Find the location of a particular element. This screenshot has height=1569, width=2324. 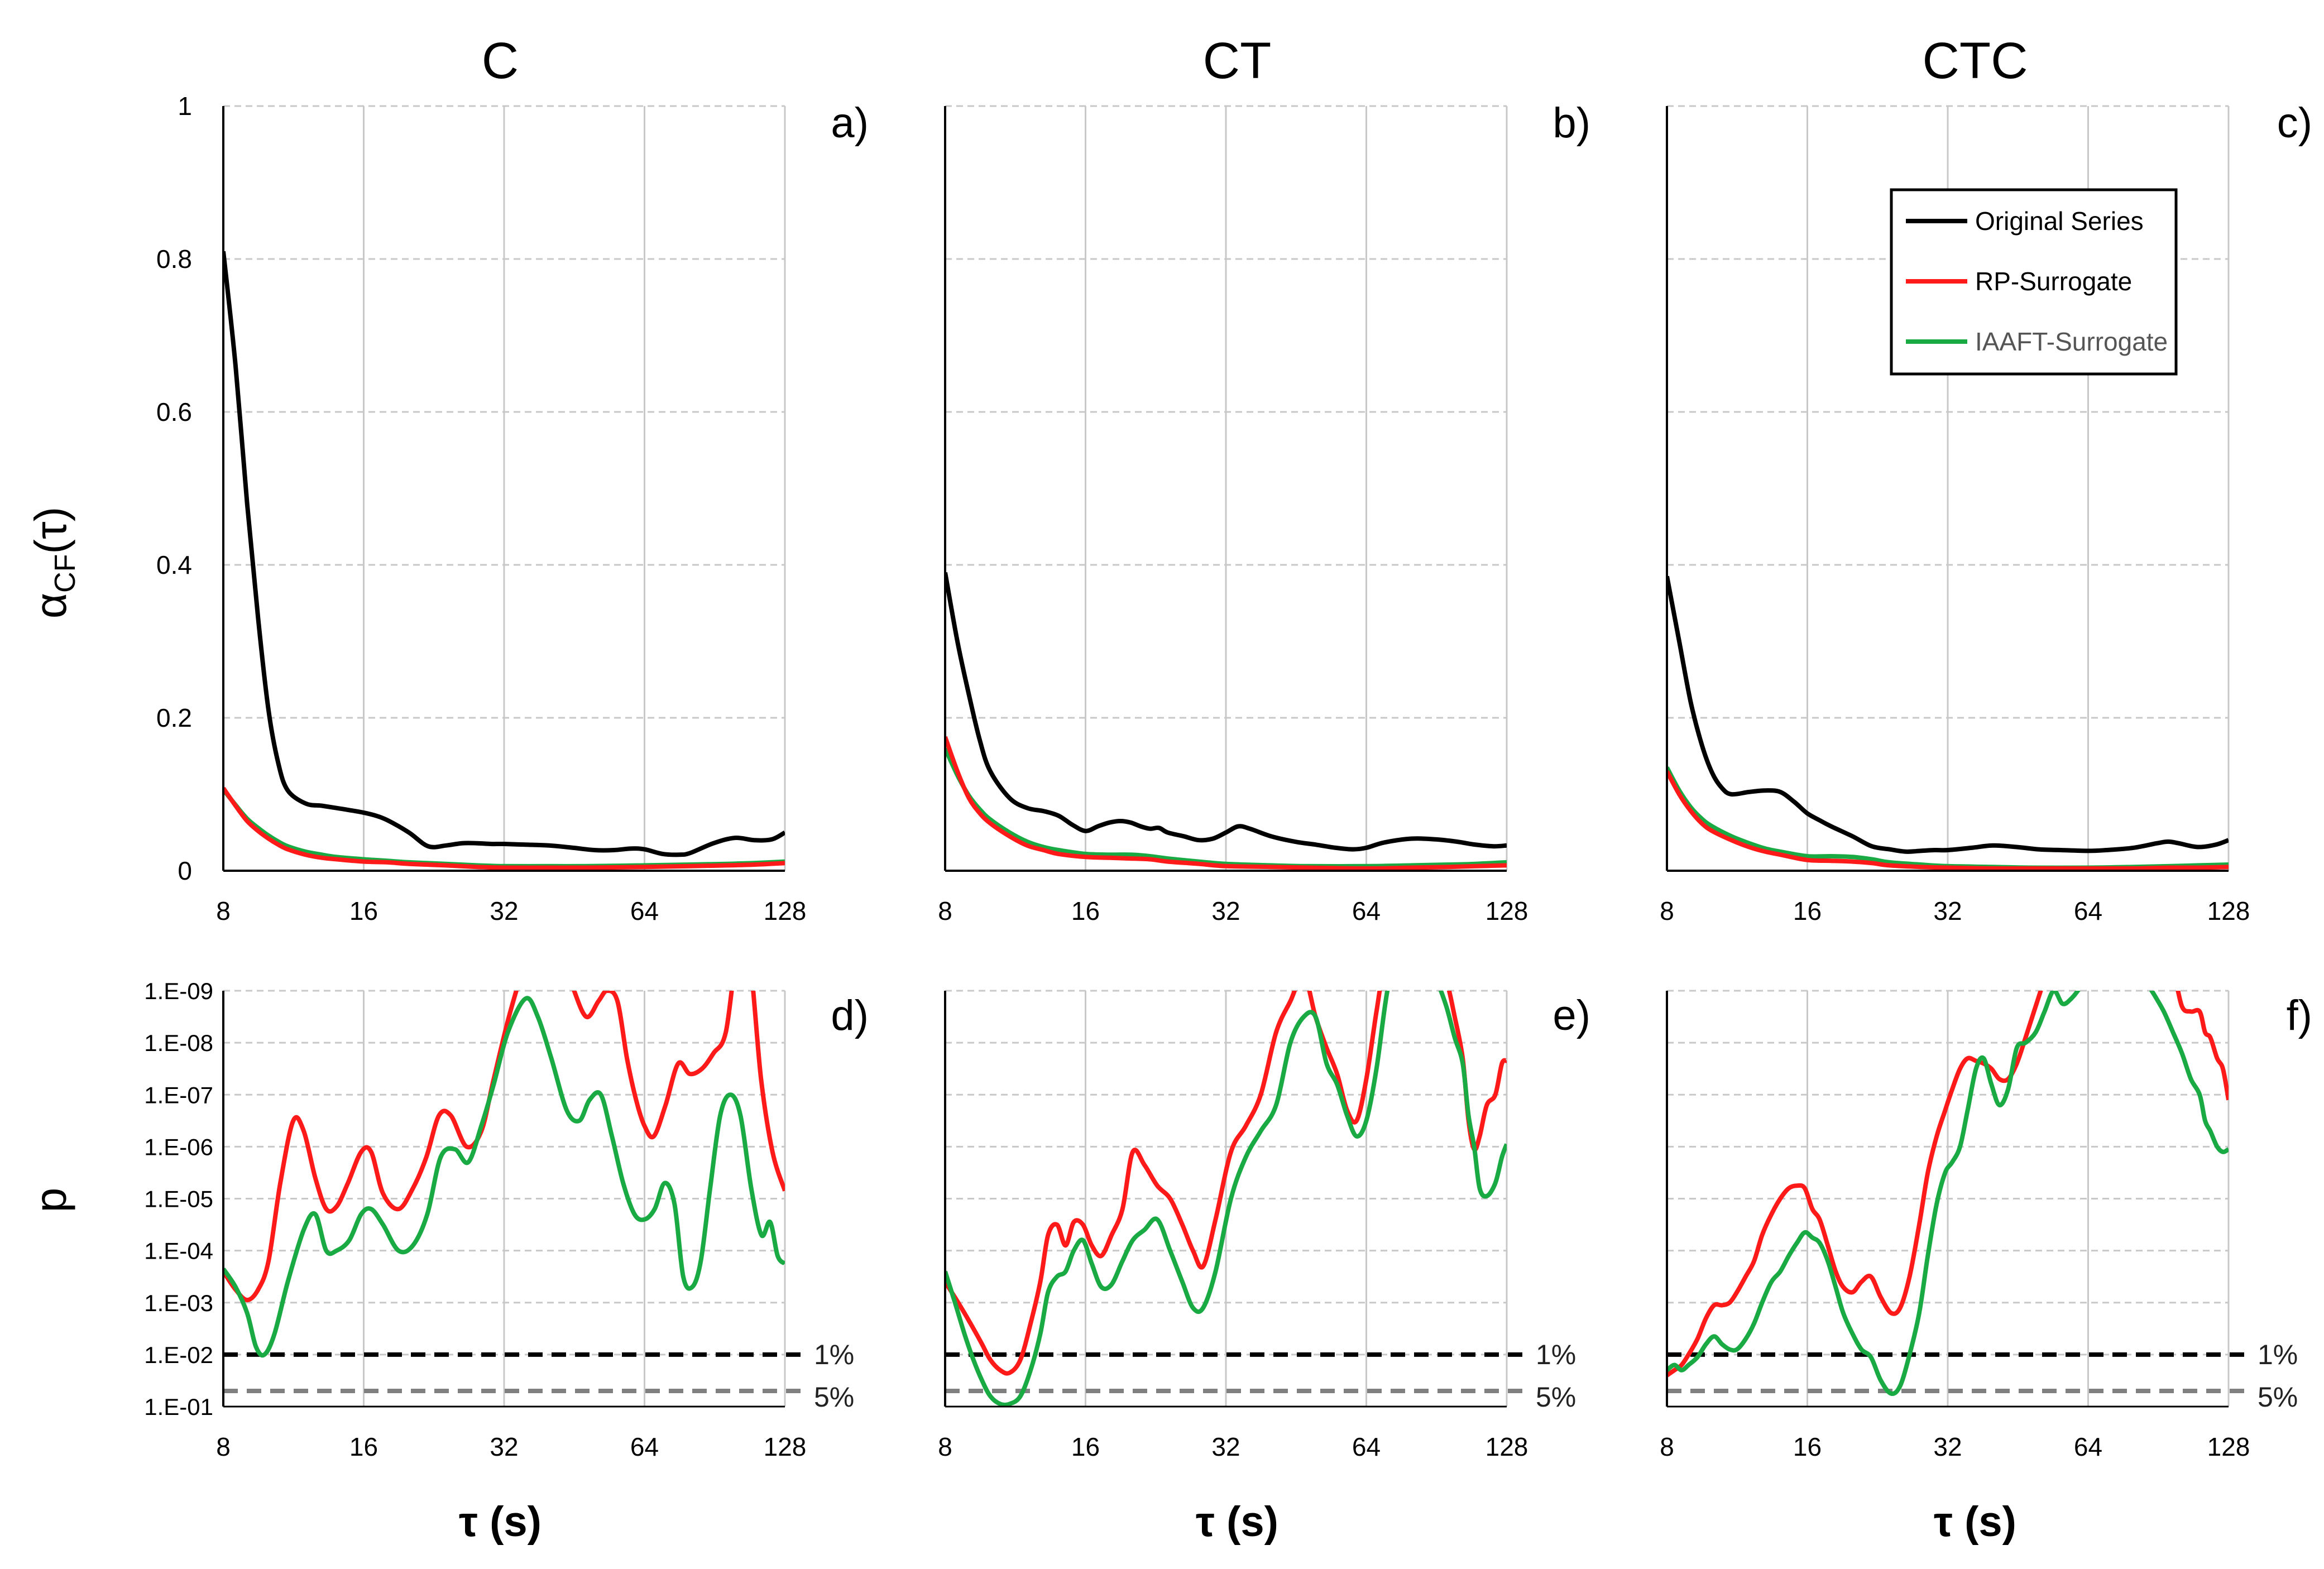

x-title-ctc: τ (s) is located at coordinates (1975, 1522).